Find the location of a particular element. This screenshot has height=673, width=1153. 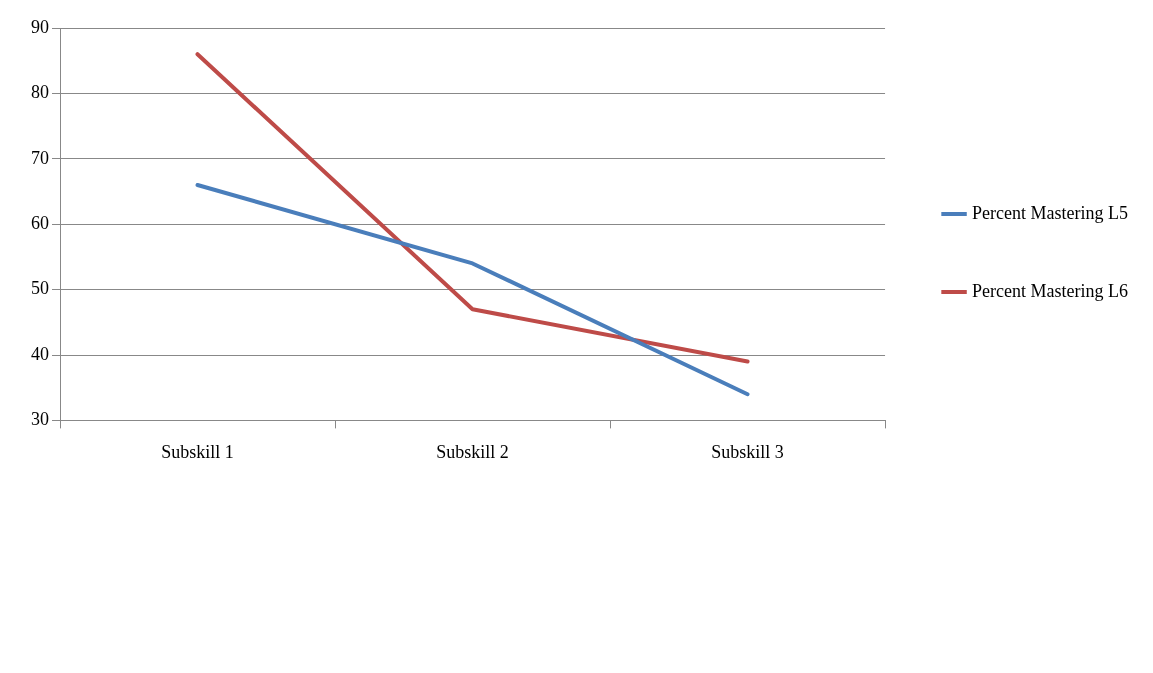

y-tick-label: 90 is located at coordinates (40, 26).